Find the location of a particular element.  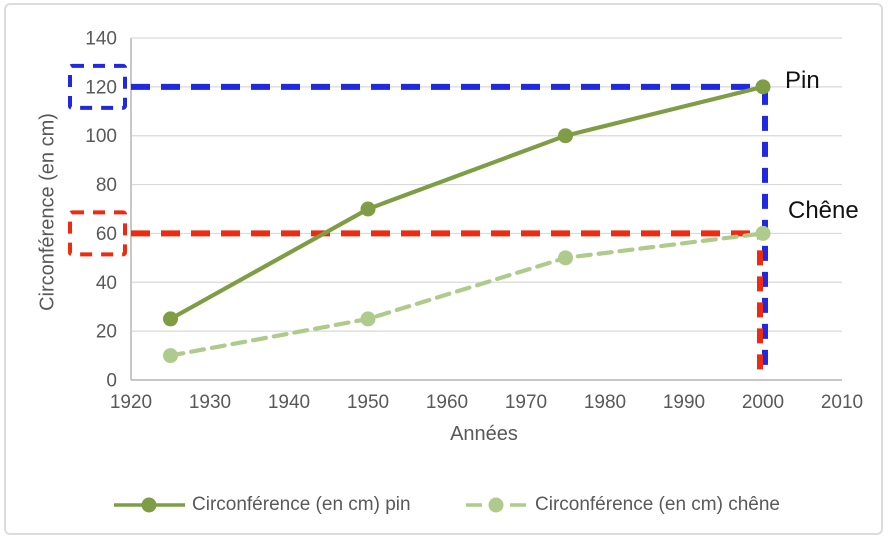

x-tick-label: 1930 is located at coordinates (210, 402).